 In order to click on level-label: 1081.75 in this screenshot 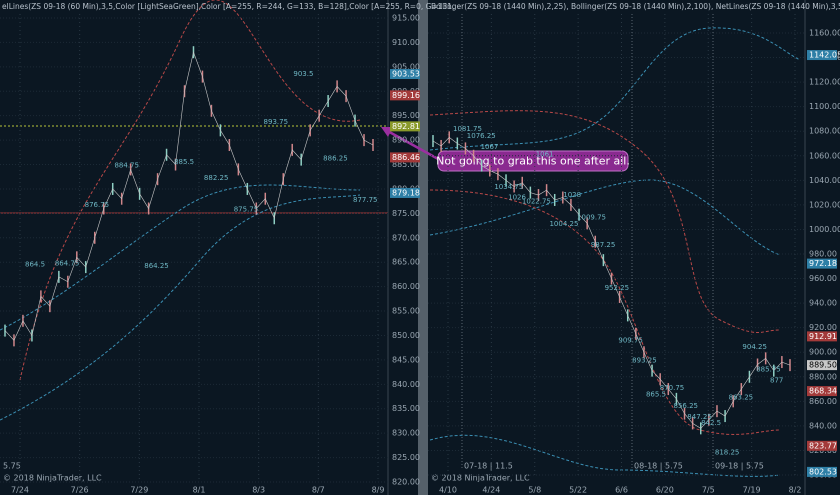, I will do `click(467, 129)`.